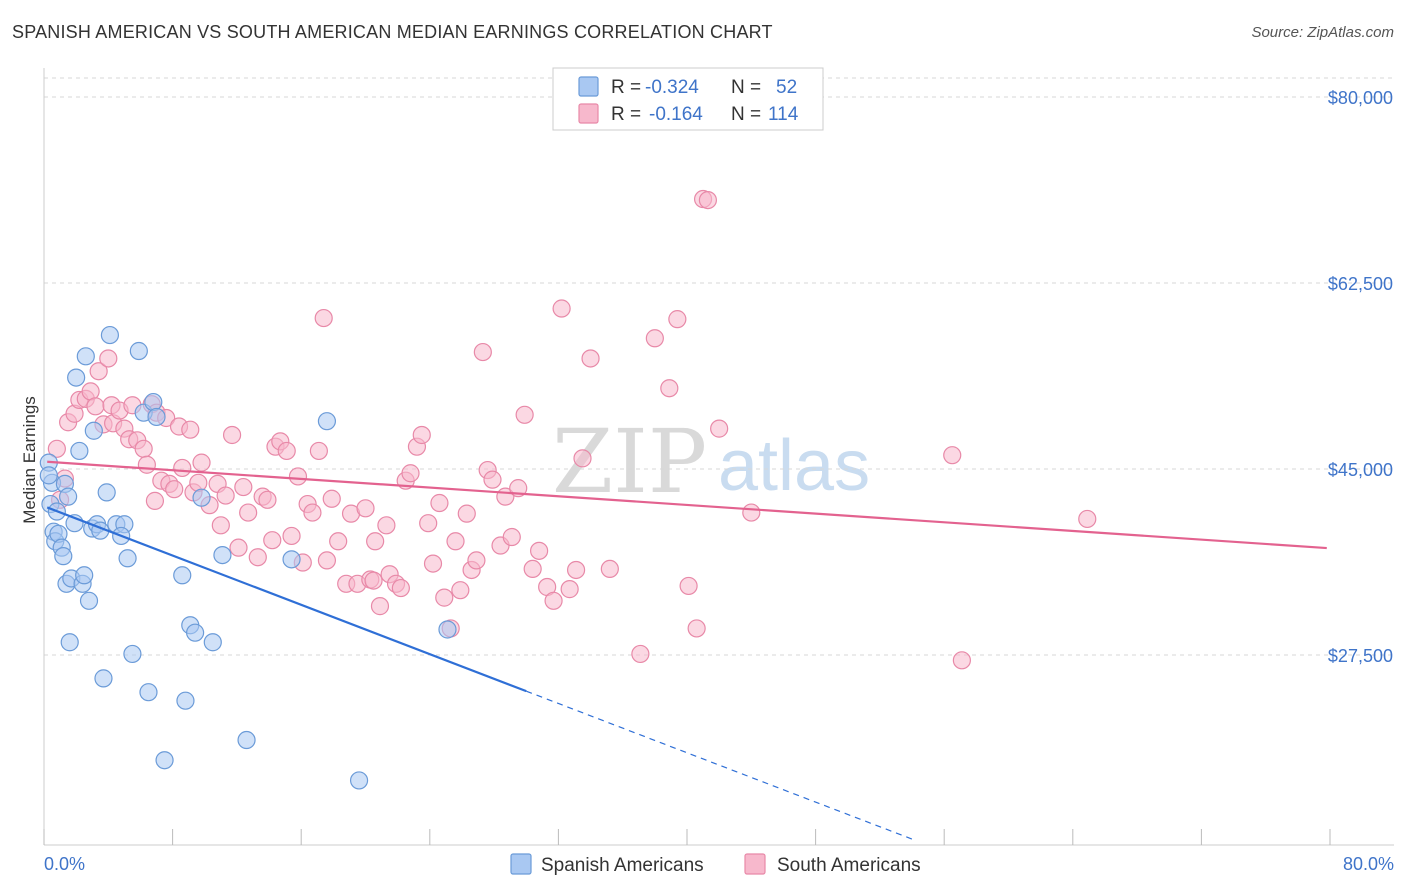 The image size is (1406, 892). I want to click on y-tick-label: $80,000, so click(1360, 98).